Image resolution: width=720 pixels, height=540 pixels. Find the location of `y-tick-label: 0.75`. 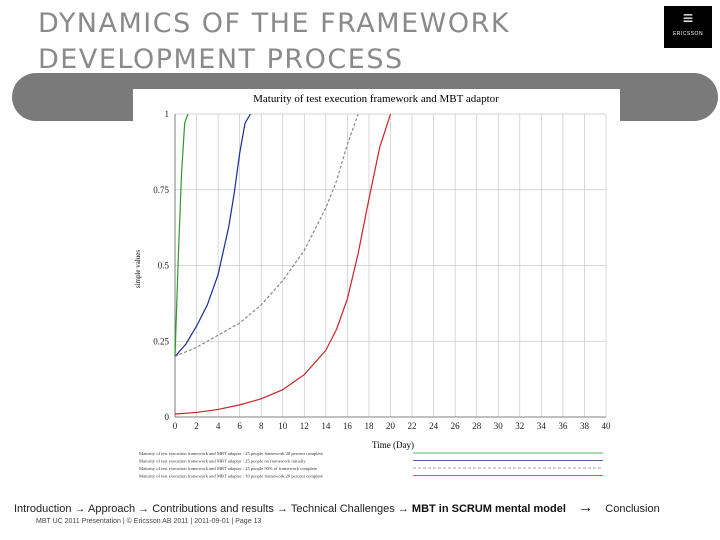

y-tick-label: 0.75 is located at coordinates (161, 190).